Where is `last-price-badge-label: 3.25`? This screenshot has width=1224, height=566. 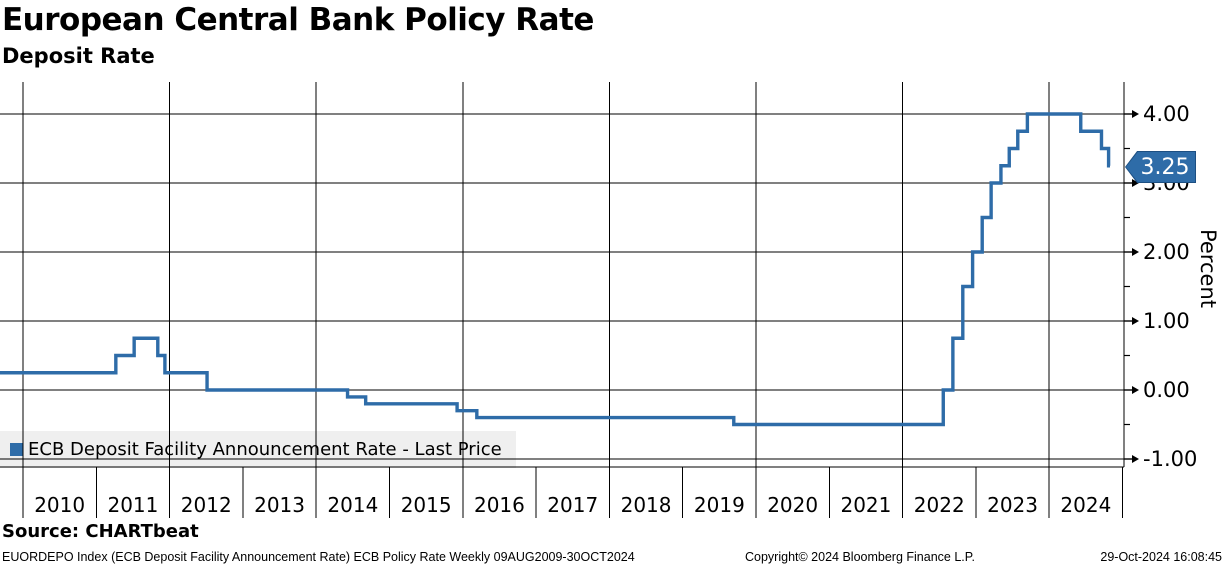
last-price-badge-label: 3.25 is located at coordinates (1165, 167).